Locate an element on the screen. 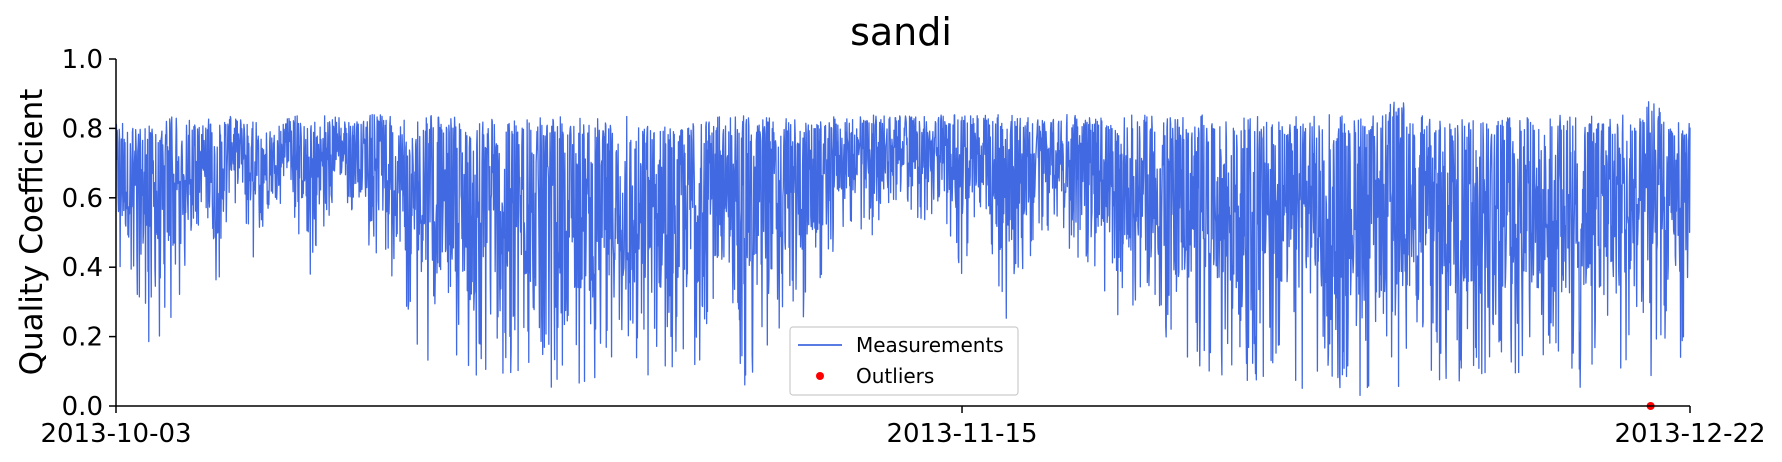  y-tick-label: 0.0 is located at coordinates (82, 407).